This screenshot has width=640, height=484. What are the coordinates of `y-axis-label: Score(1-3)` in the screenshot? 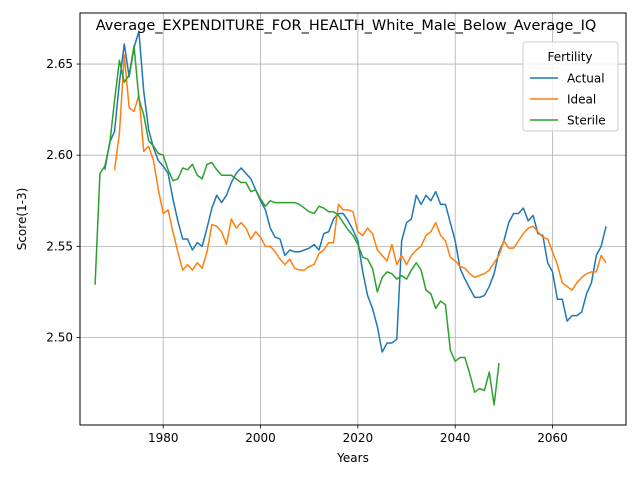 It's located at (22, 219).